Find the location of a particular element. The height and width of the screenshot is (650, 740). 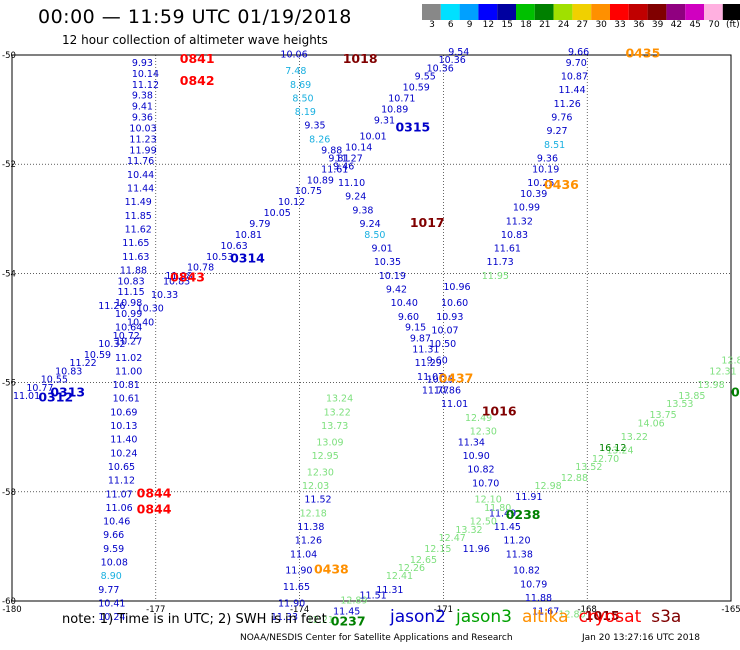

wave-height-label: 10.53 is located at coordinates (219, 257).